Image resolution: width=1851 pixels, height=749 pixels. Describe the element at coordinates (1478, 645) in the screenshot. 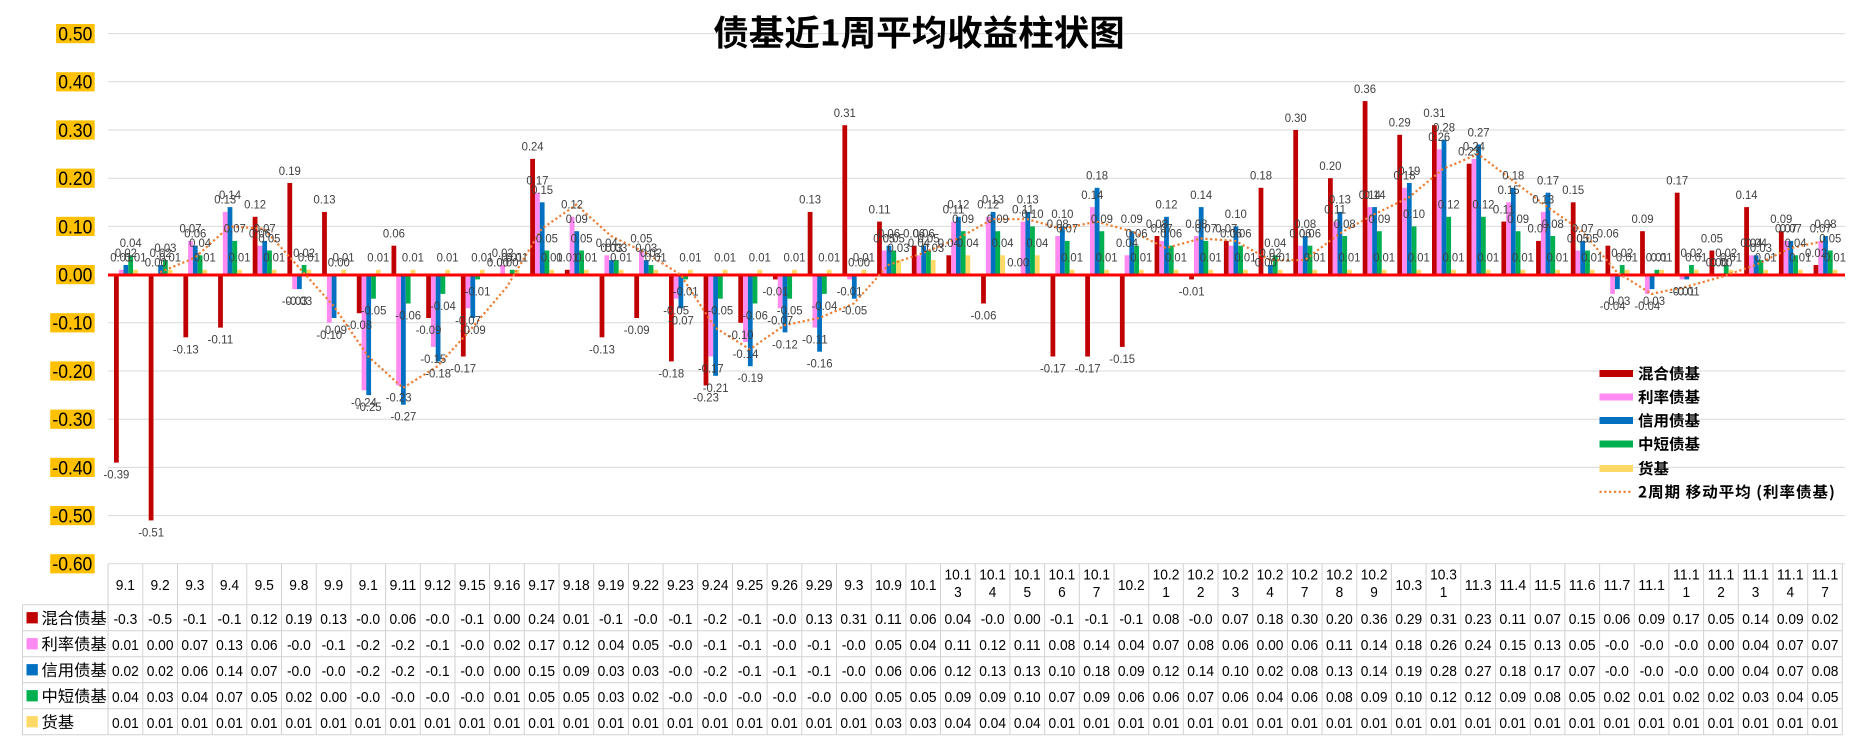

I see `svg-text: 0.24` at that location.